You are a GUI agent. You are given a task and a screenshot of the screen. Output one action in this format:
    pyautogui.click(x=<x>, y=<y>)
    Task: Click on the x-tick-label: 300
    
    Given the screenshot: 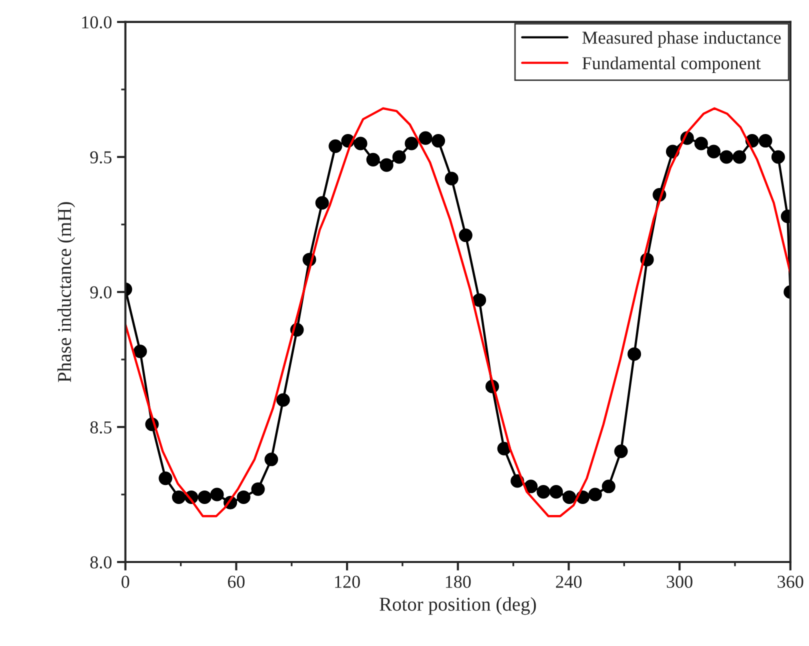 What is the action you would take?
    pyautogui.click(x=679, y=582)
    